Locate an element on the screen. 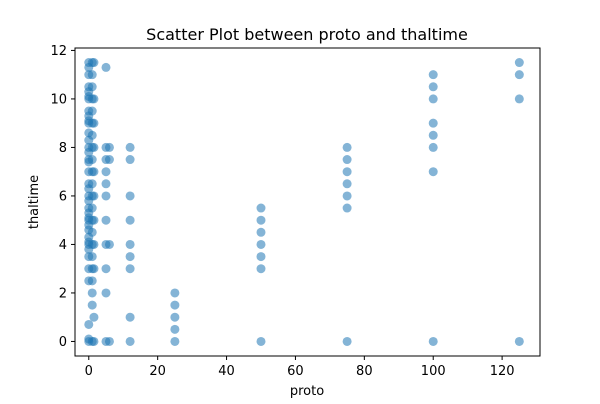 The height and width of the screenshot is (404, 600). x-axis-label: proto is located at coordinates (307, 391).